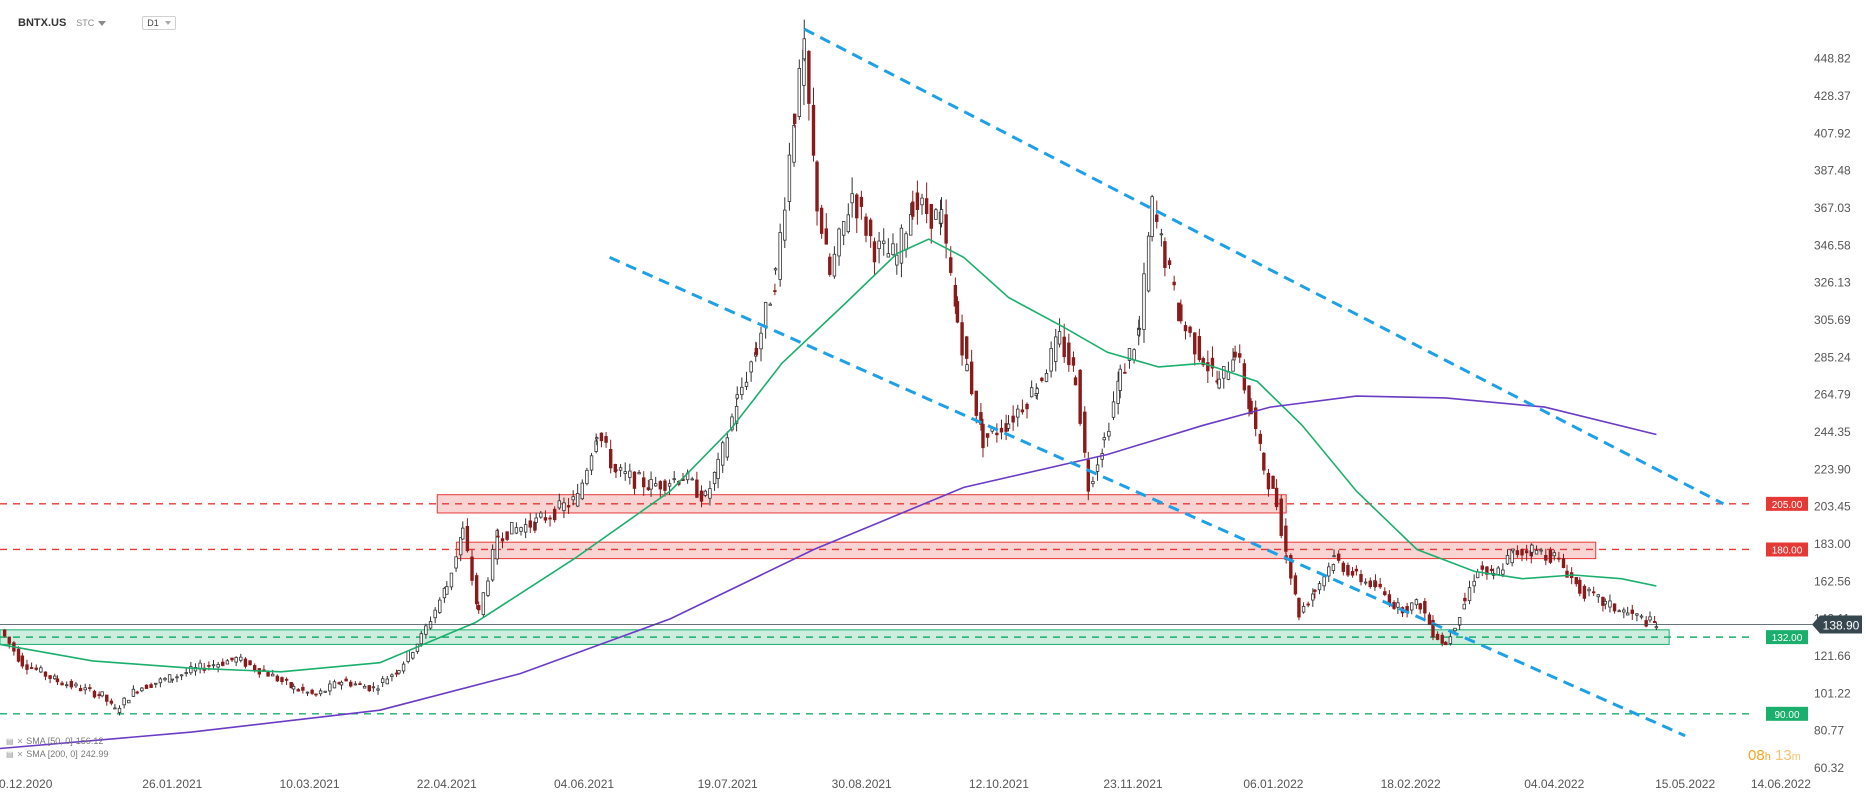  Describe the element at coordinates (1832, 357) in the screenshot. I see `y-tick-label: 285.24` at that location.